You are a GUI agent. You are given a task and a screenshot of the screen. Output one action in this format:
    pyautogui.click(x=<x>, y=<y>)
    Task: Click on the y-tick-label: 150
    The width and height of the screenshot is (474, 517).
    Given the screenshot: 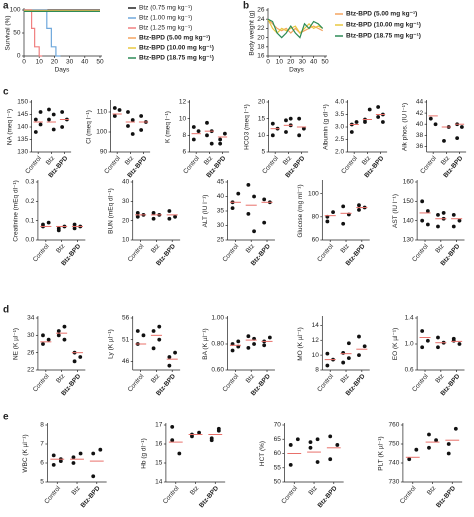 What is the action you would take?
    pyautogui.click(x=22, y=102)
    